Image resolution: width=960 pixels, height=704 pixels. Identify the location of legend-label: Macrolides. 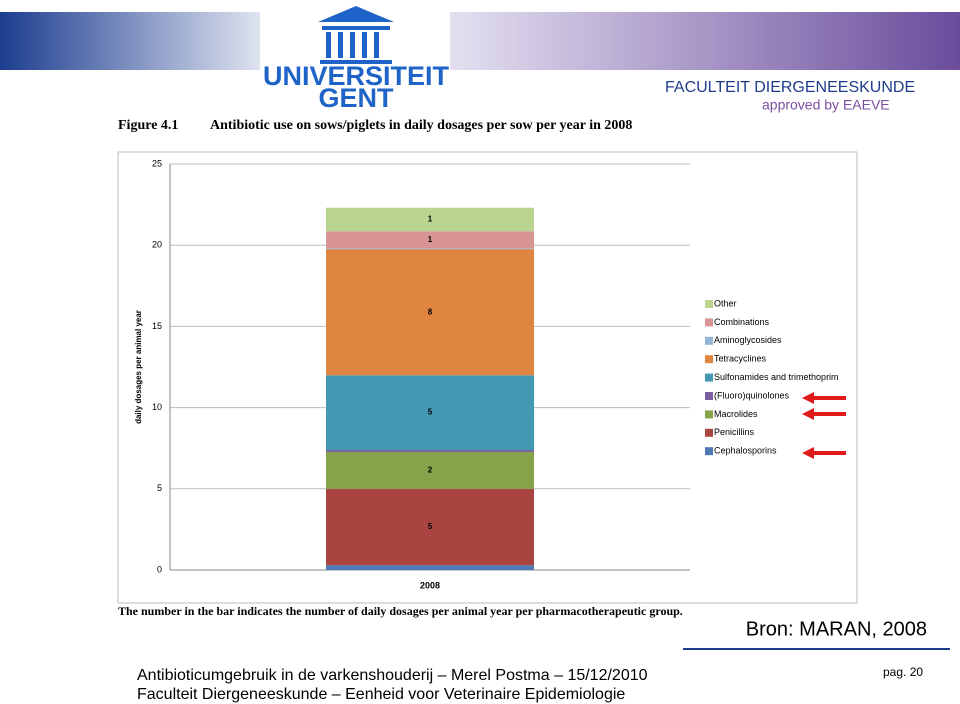
(736, 414).